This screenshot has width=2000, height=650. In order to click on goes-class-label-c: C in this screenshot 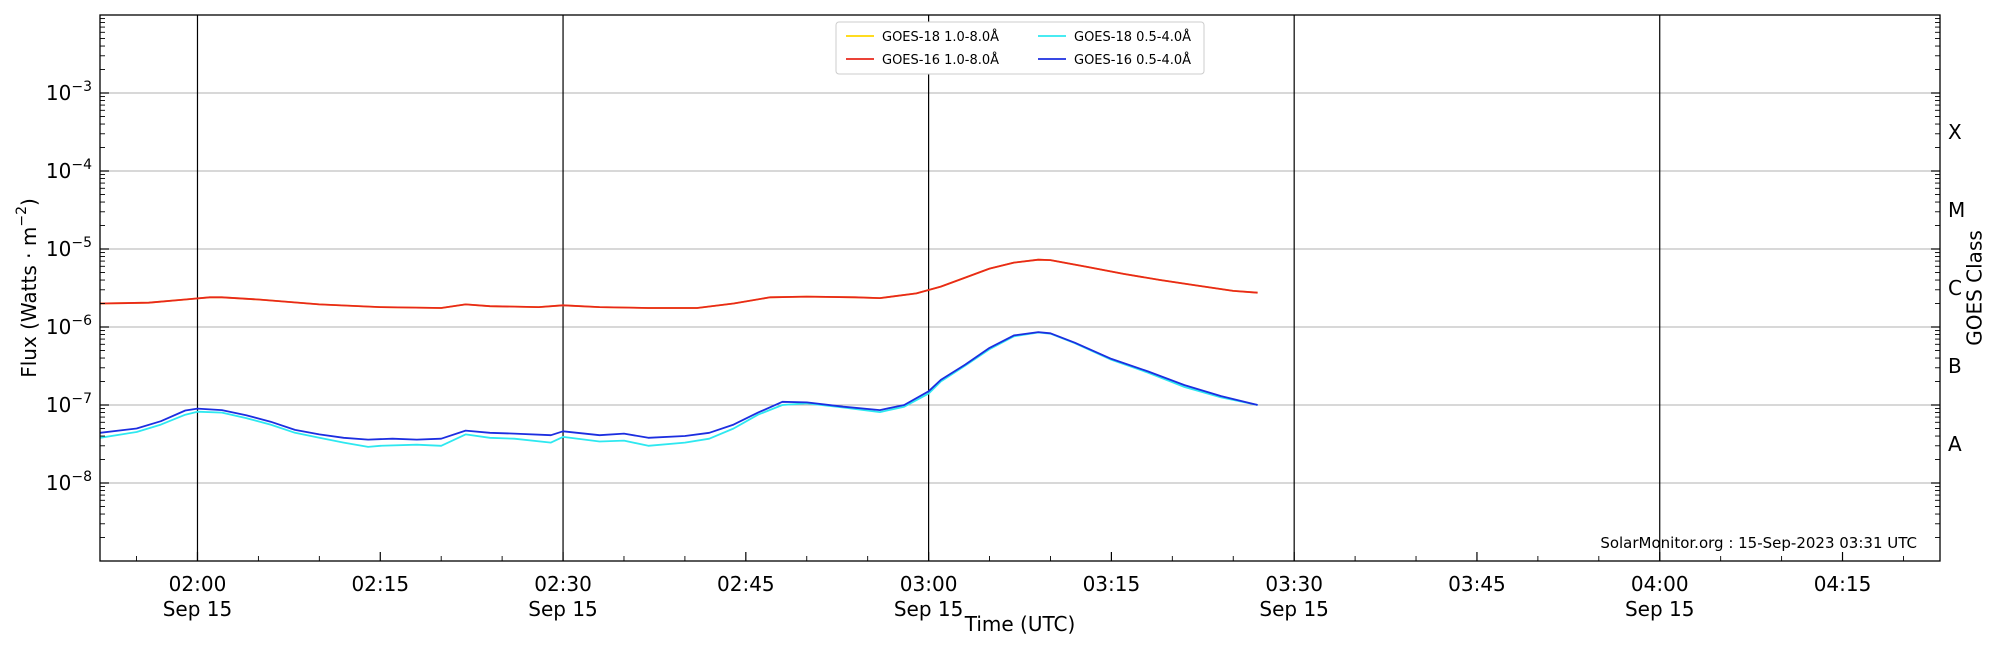, I will do `click(1955, 288)`.